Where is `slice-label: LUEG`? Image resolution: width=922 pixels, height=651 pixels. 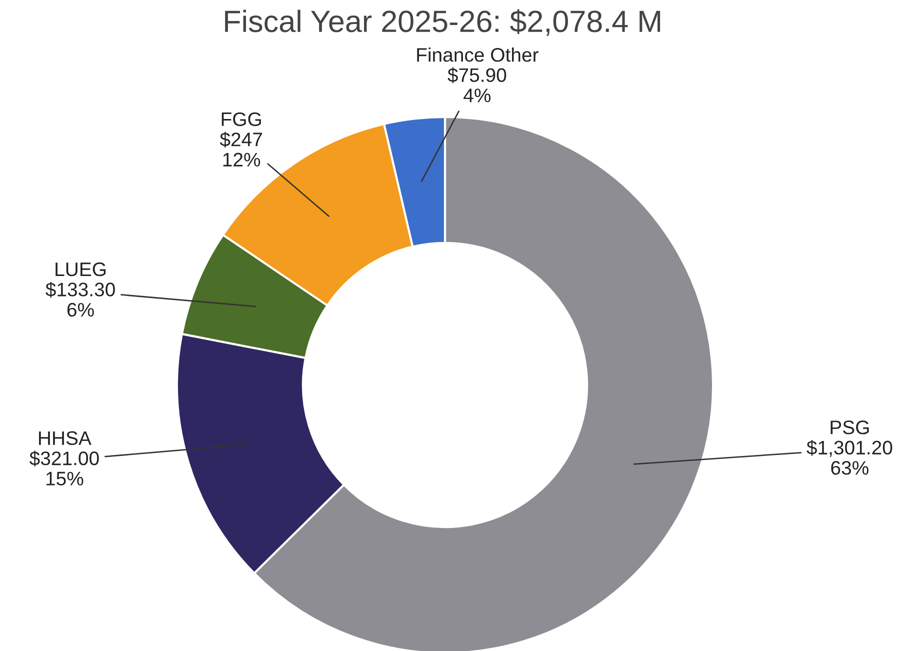
slice-label: LUEG is located at coordinates (81, 269).